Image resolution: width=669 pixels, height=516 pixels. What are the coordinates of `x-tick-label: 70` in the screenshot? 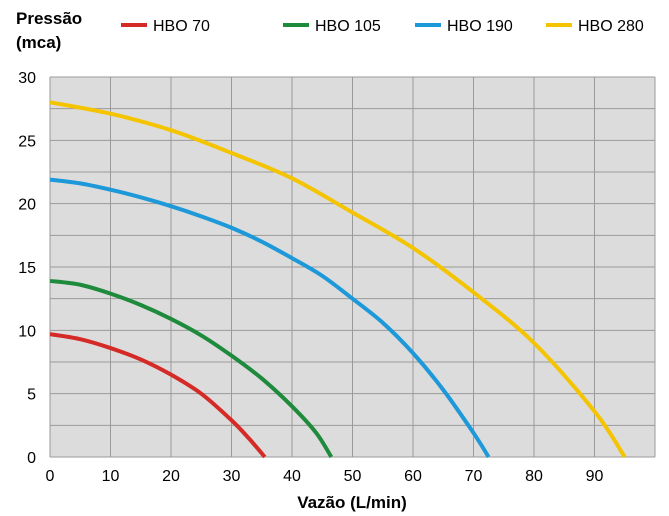 It's located at (474, 476).